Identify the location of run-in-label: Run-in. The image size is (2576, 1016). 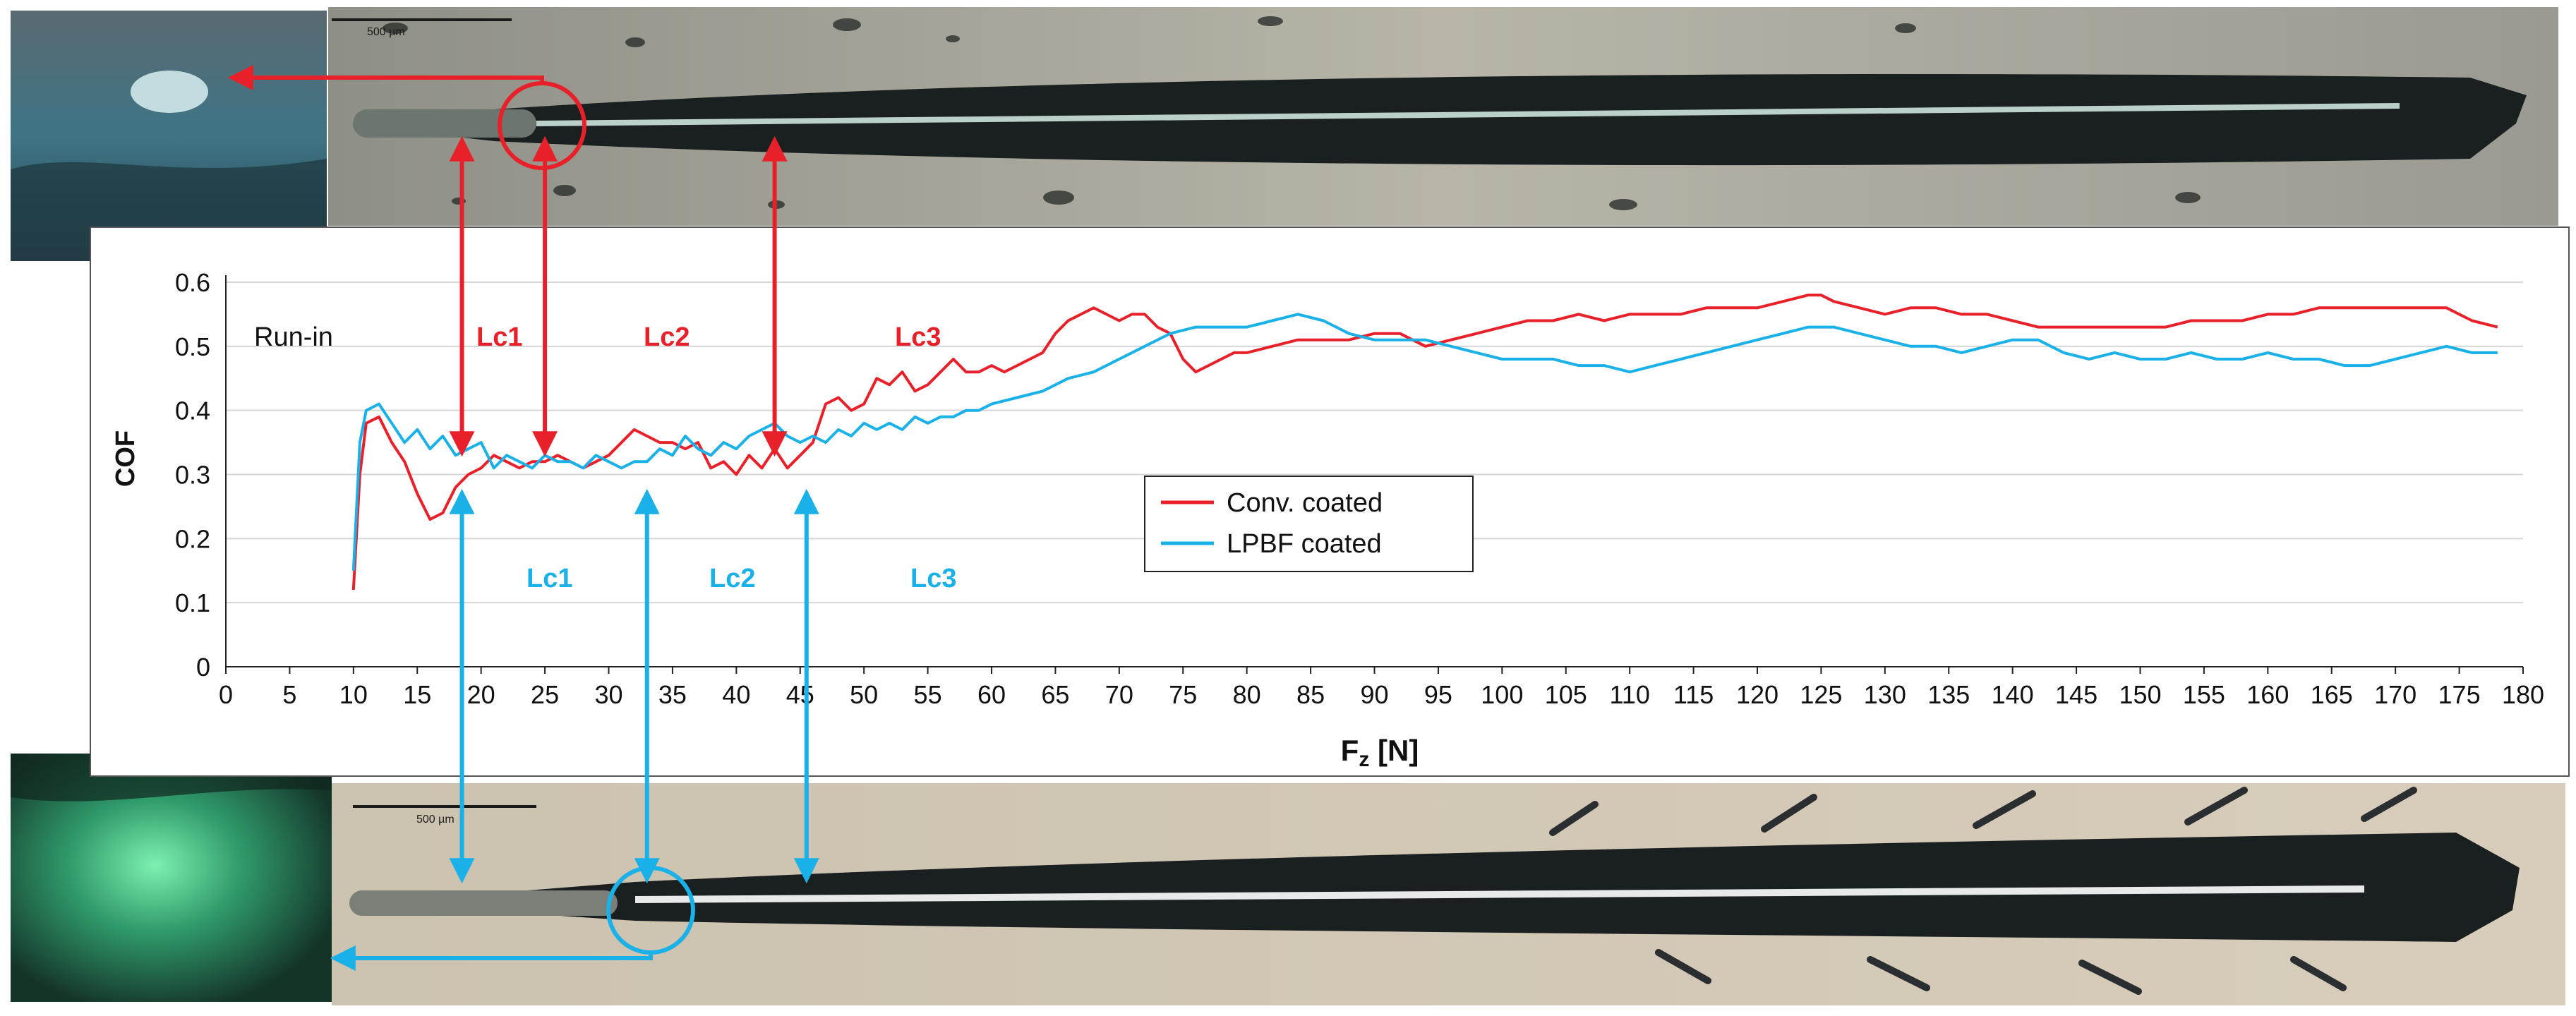
(293, 337).